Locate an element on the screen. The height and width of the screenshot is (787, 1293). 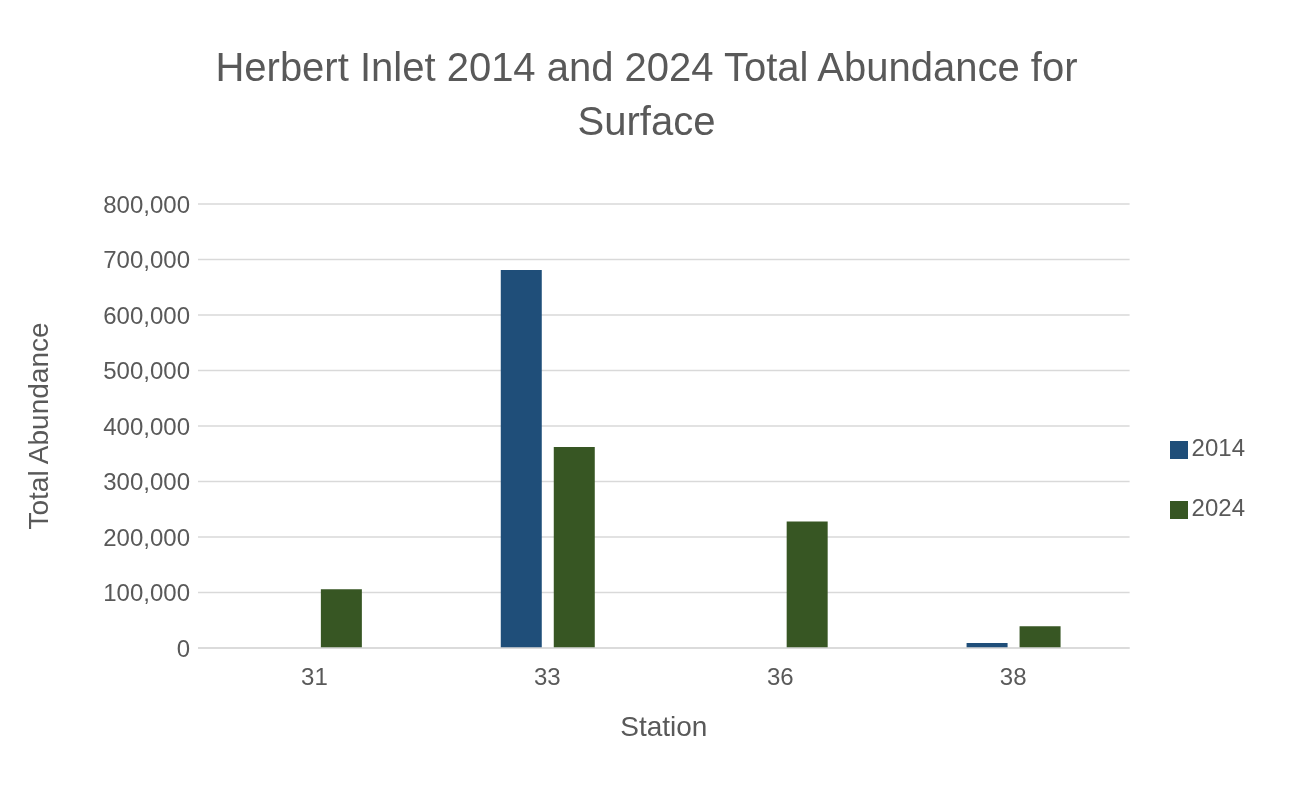
y-tick-label: 600,000 is located at coordinates (146, 315).